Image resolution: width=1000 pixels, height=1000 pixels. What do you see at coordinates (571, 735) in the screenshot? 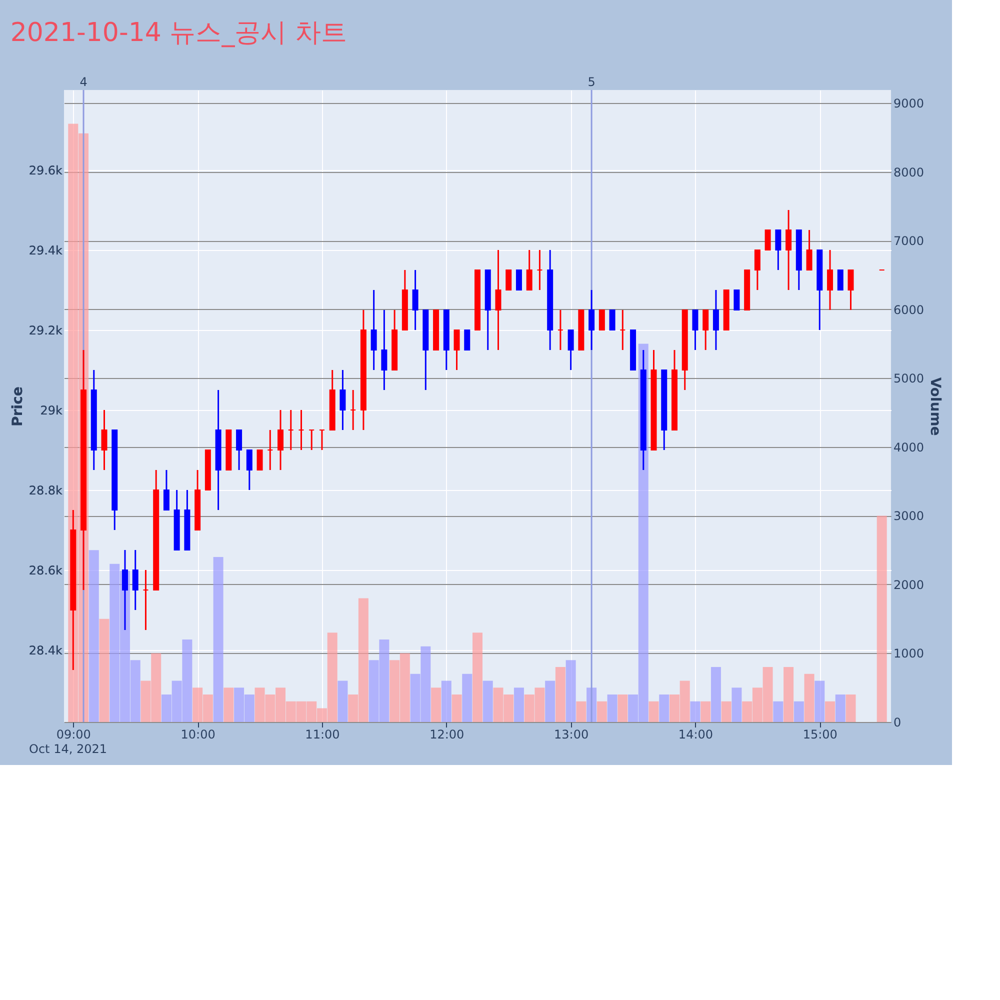
I see `x-tick-label: 13:00` at bounding box center [571, 735].